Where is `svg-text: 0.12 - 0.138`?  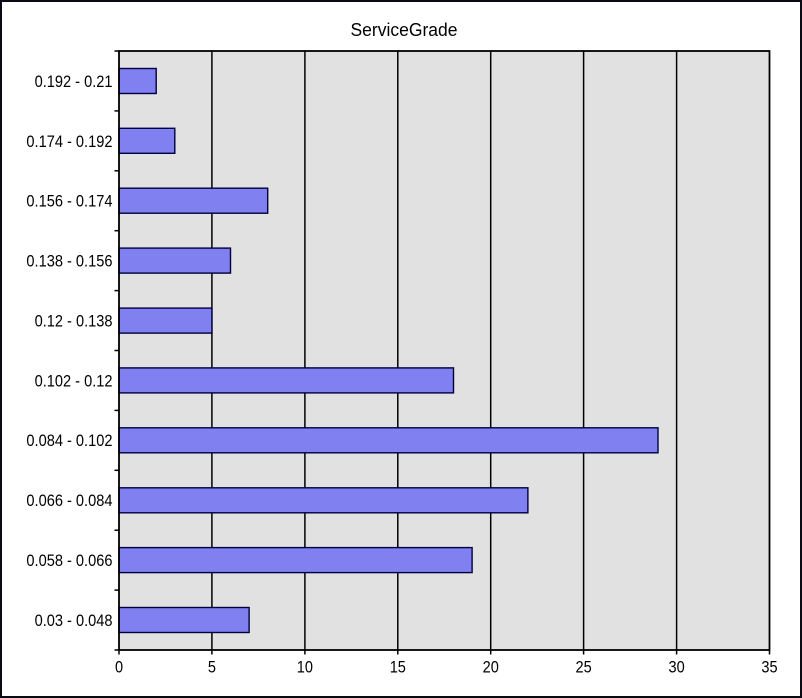 svg-text: 0.12 - 0.138 is located at coordinates (74, 321).